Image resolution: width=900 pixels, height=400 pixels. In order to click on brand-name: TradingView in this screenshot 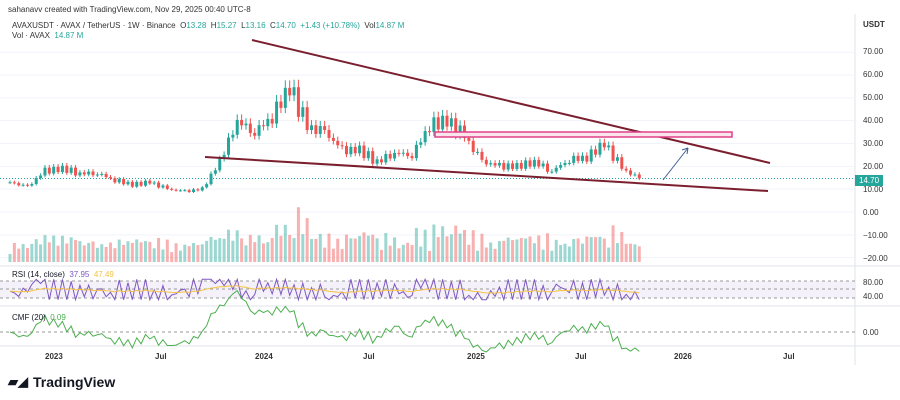, I will do `click(74, 382)`.